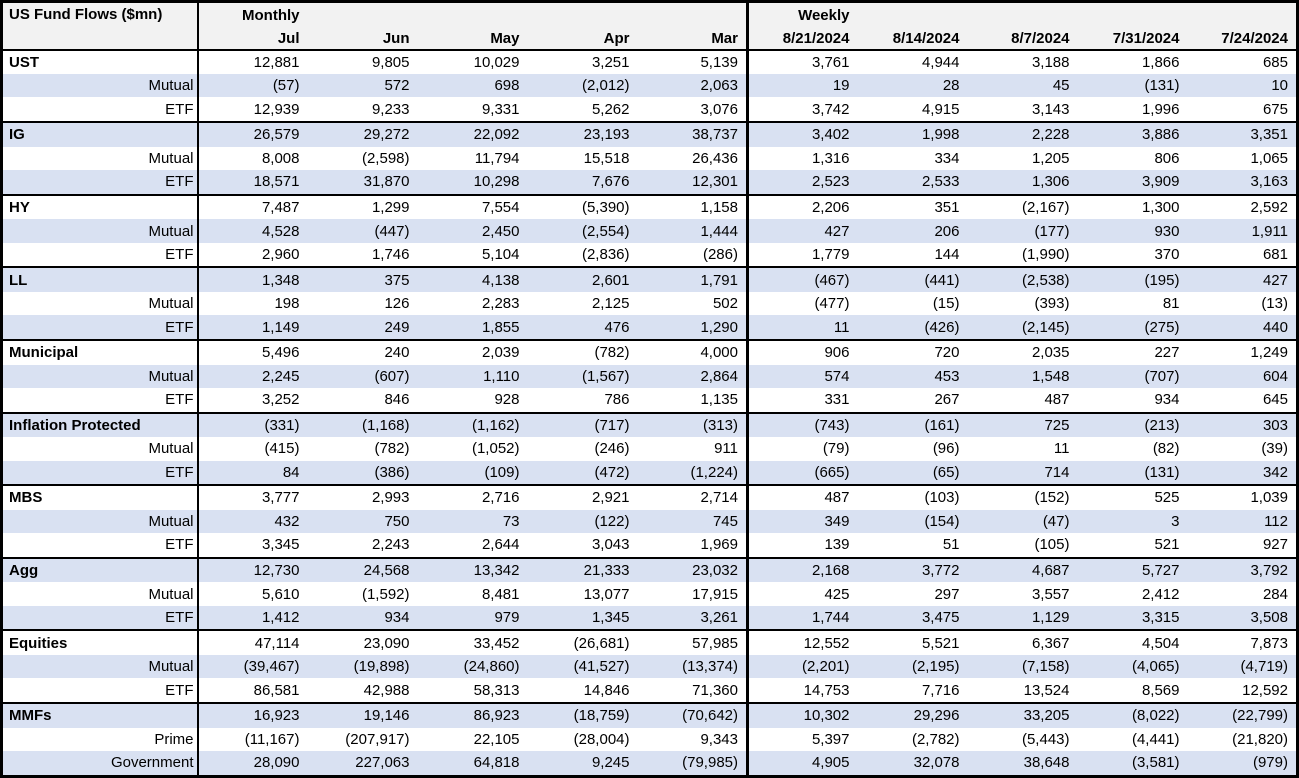  I want to click on data-cell-weekly: 2,168, so click(802, 569).